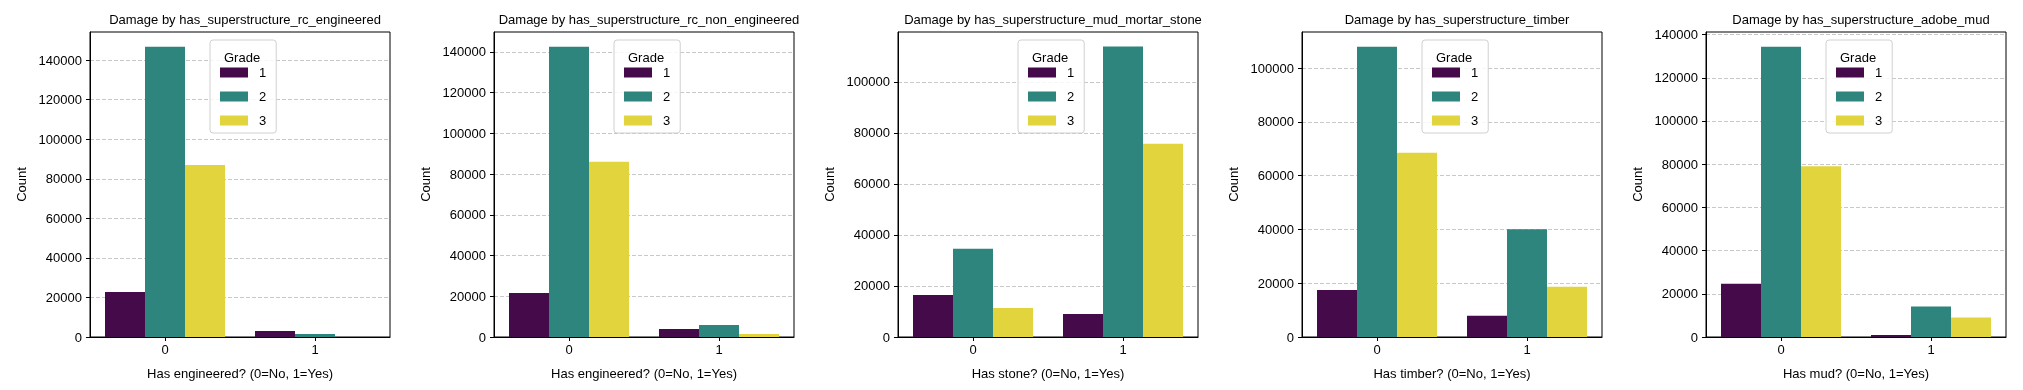 This screenshot has height=390, width=2023. What do you see at coordinates (1861, 19) in the screenshot?
I see `chart-title: Damage by has_superstructure_adobe_mud` at bounding box center [1861, 19].